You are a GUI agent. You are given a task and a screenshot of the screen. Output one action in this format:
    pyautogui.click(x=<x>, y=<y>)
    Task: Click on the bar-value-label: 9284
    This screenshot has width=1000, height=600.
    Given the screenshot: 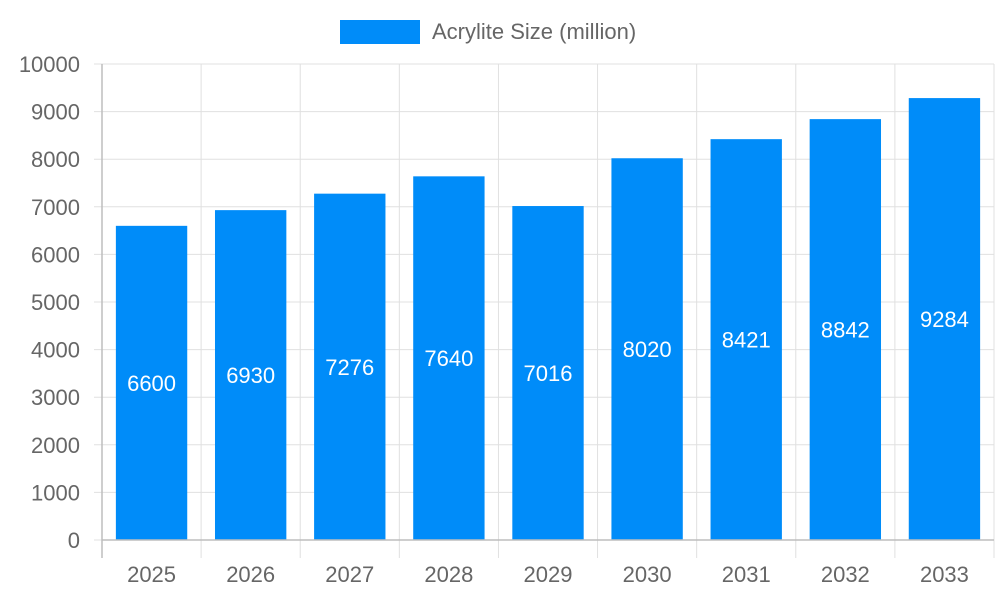 What is the action you would take?
    pyautogui.click(x=944, y=319)
    